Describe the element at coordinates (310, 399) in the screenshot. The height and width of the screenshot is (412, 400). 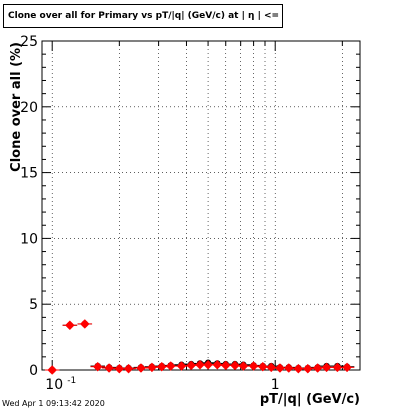
I see `x-axis-label: pT/|q| (GeV/c)` at that location.